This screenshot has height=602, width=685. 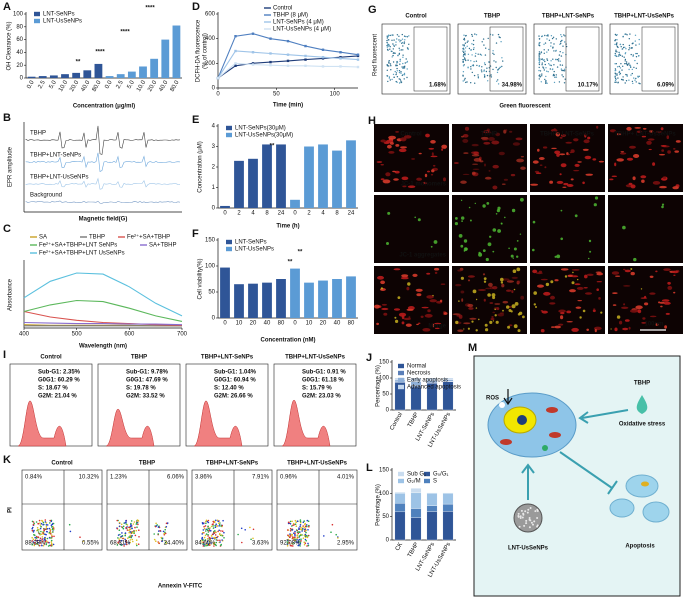 I want to click on x-tick-label: 50, so click(x=276, y=95).